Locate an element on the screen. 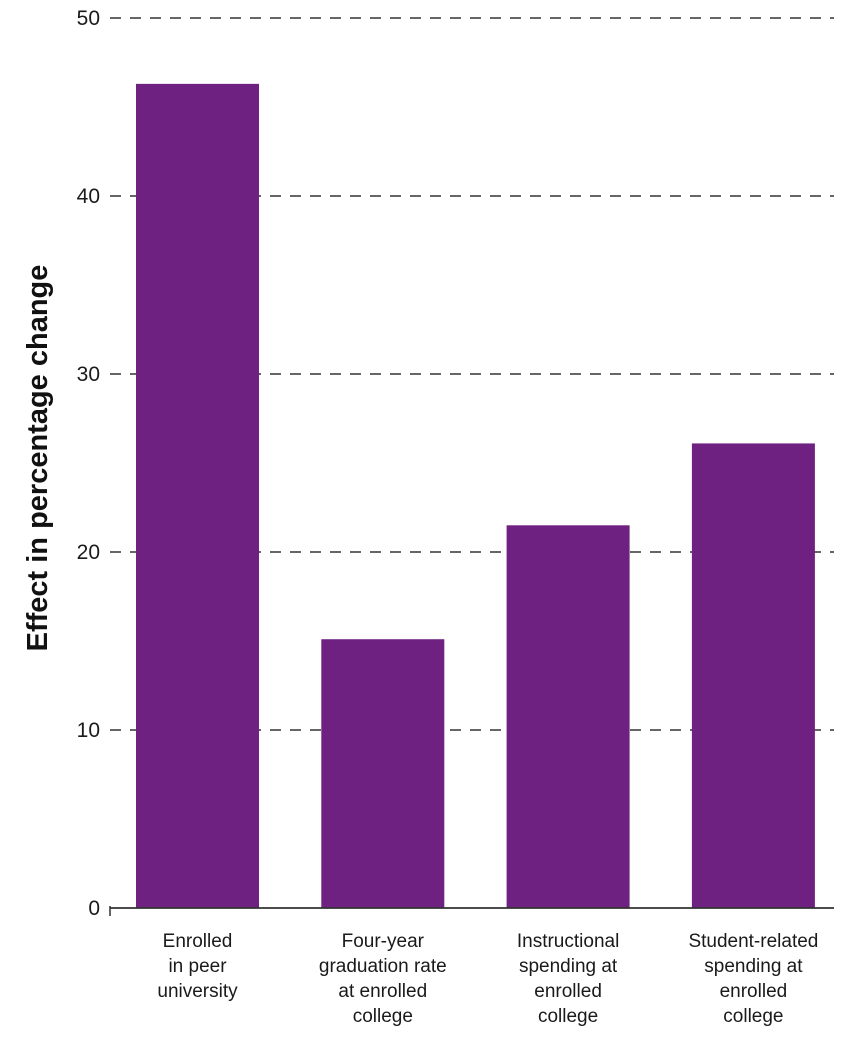 Image resolution: width=844 pixels, height=1043 pixels. y-tick-label: 0 is located at coordinates (94, 908).